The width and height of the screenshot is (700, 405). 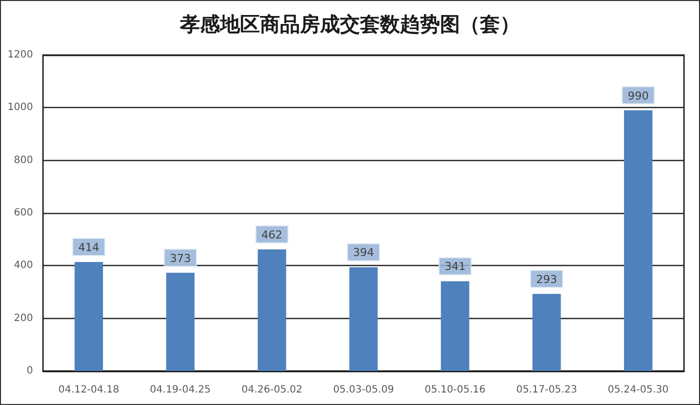 What do you see at coordinates (638, 95) in the screenshot?
I see `data-label: 990` at bounding box center [638, 95].